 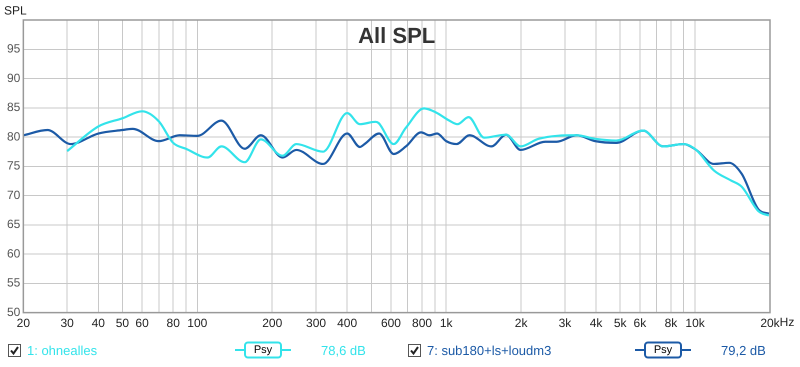 What do you see at coordinates (99, 323) in the screenshot?
I see `x-tick-label: 40` at bounding box center [99, 323].